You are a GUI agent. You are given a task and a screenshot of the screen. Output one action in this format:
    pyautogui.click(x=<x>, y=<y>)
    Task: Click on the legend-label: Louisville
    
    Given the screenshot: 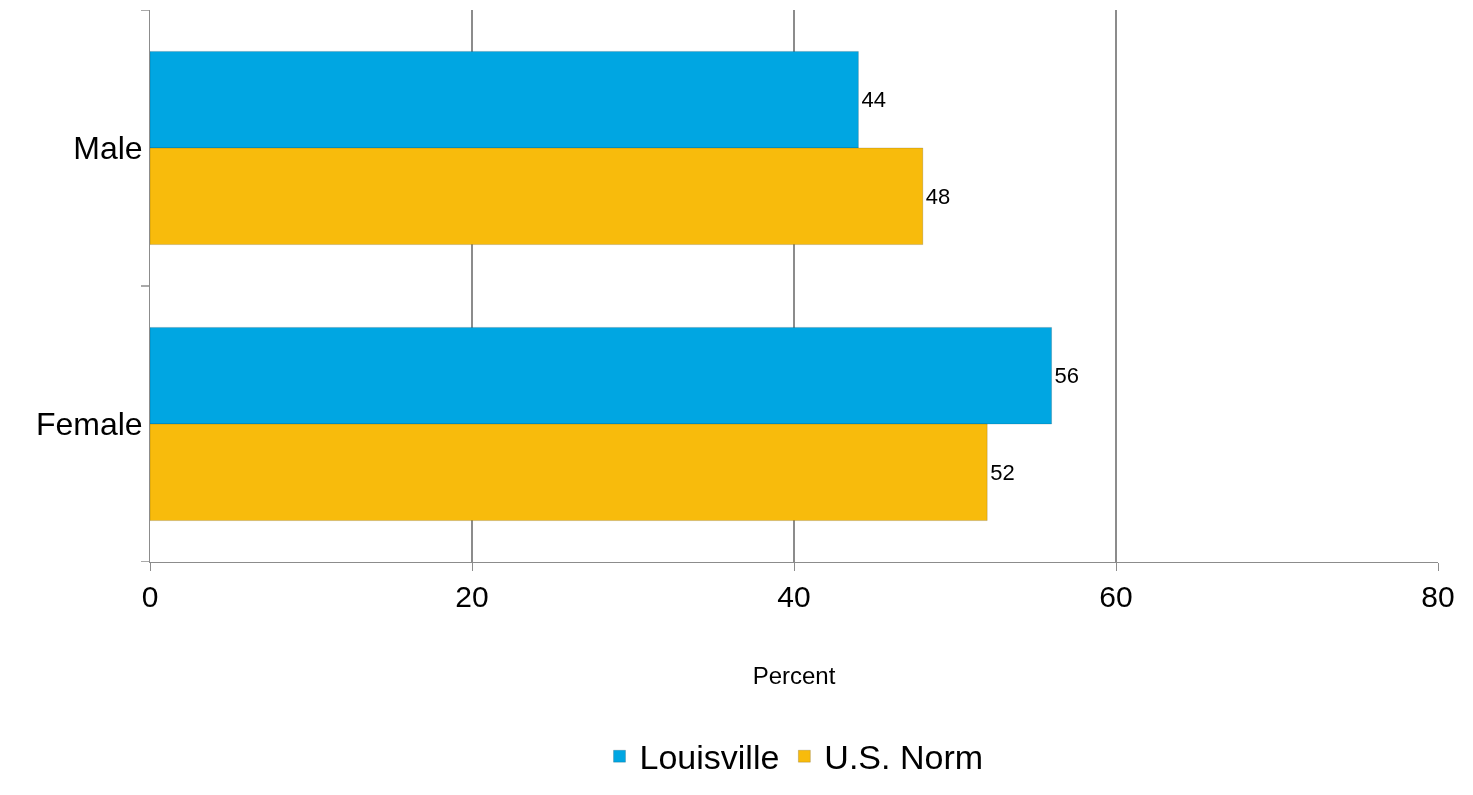 What is the action you would take?
    pyautogui.click(x=709, y=757)
    